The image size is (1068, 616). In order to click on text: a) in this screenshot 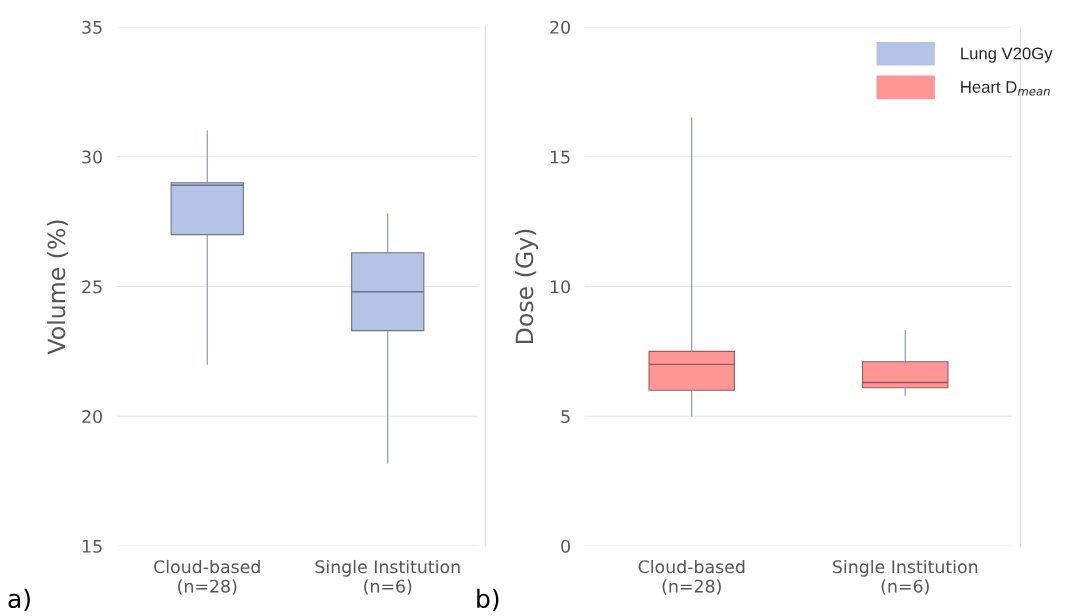, I will do `click(19, 600)`.